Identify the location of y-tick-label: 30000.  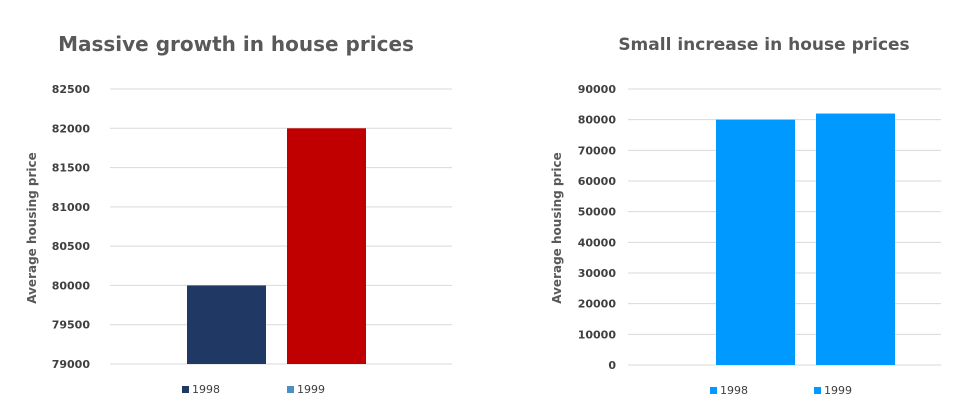
(597, 273).